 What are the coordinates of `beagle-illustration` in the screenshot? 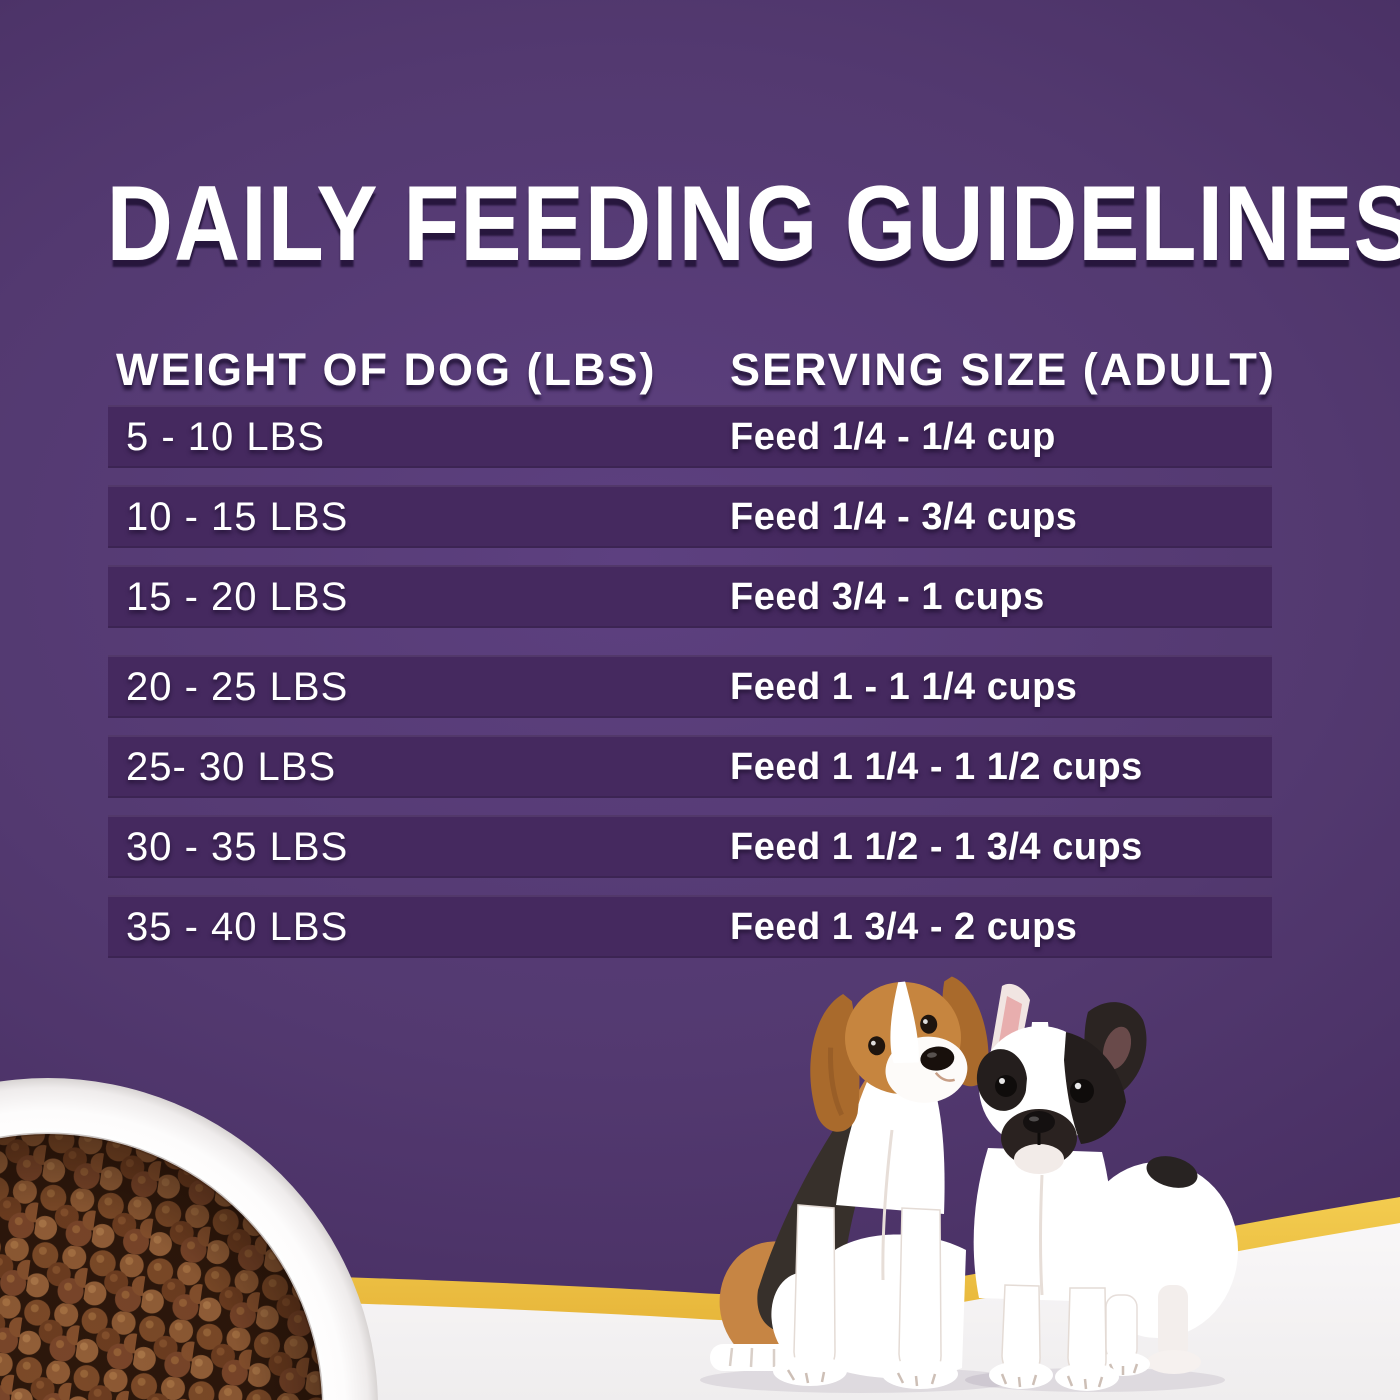 It's located at (849, 1182).